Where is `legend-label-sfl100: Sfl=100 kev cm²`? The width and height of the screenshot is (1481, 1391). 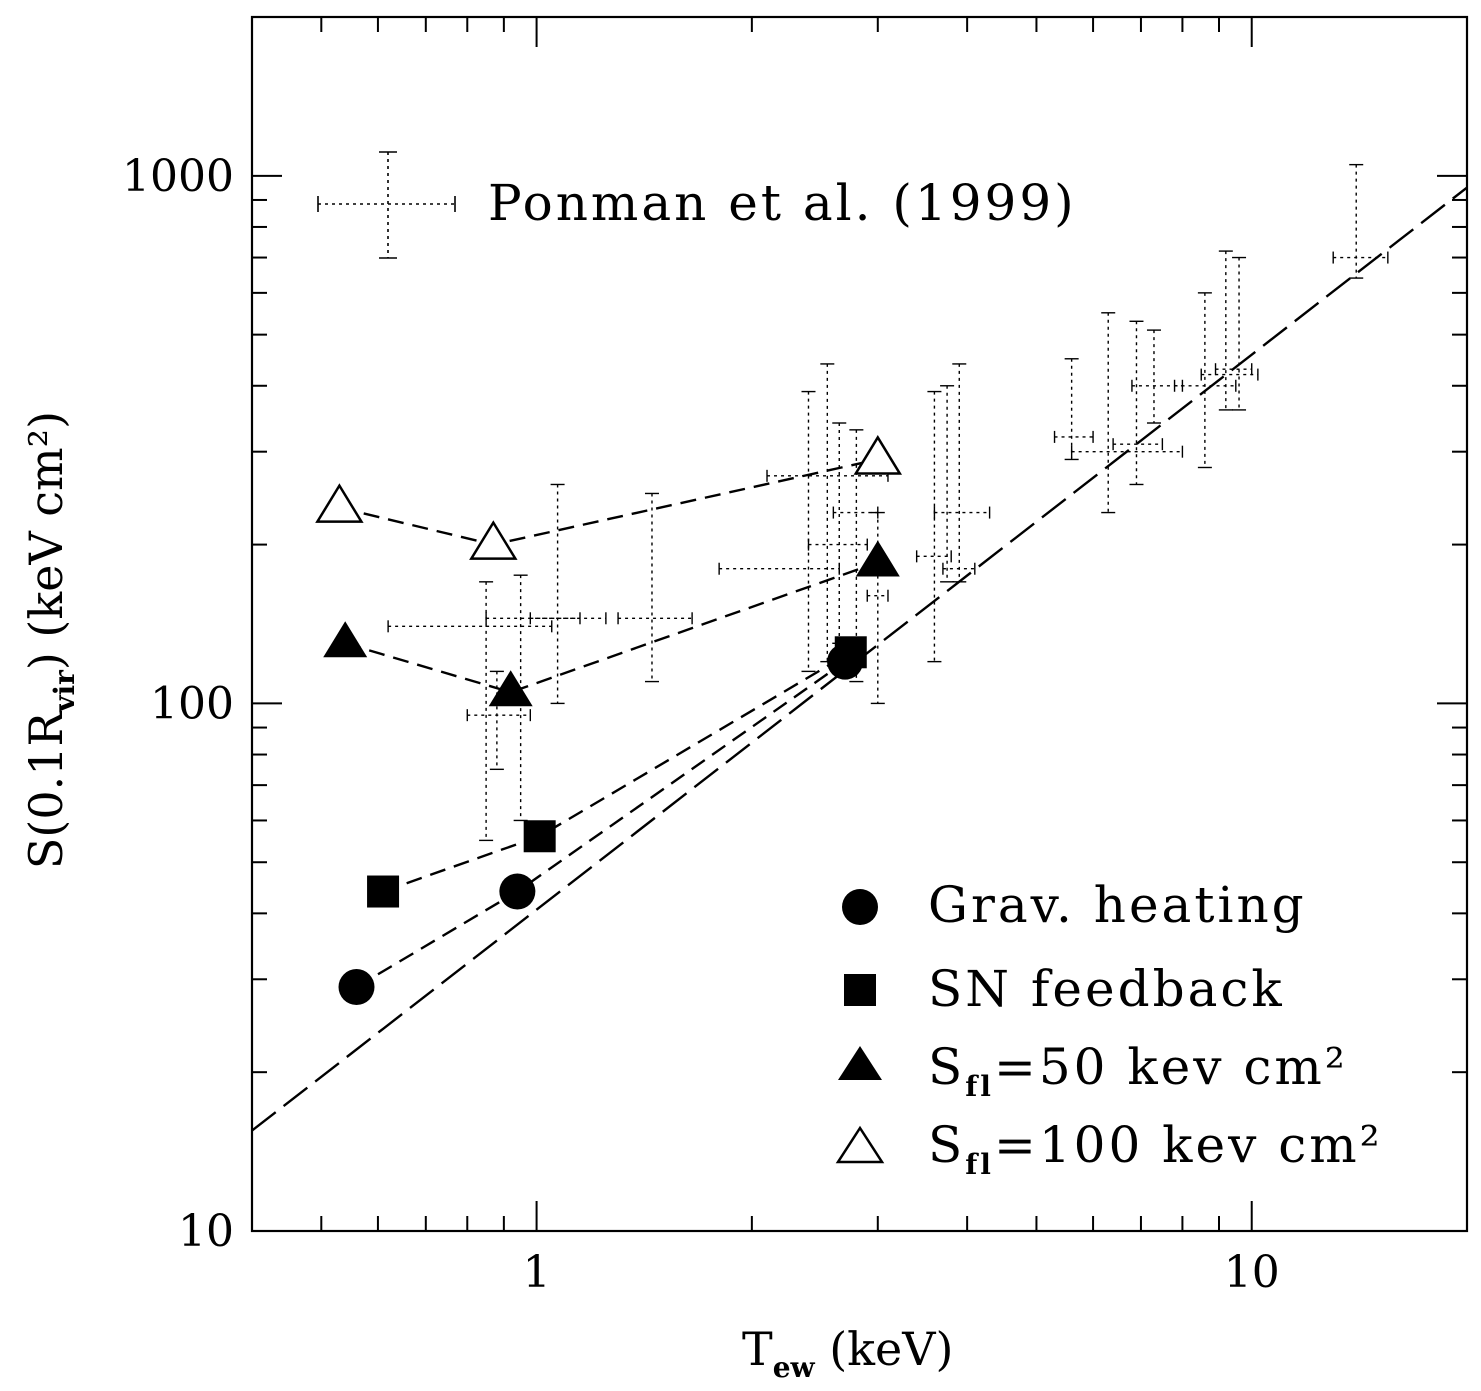 legend-label-sfl100: Sfl=100 kev cm² is located at coordinates (1155, 1148).